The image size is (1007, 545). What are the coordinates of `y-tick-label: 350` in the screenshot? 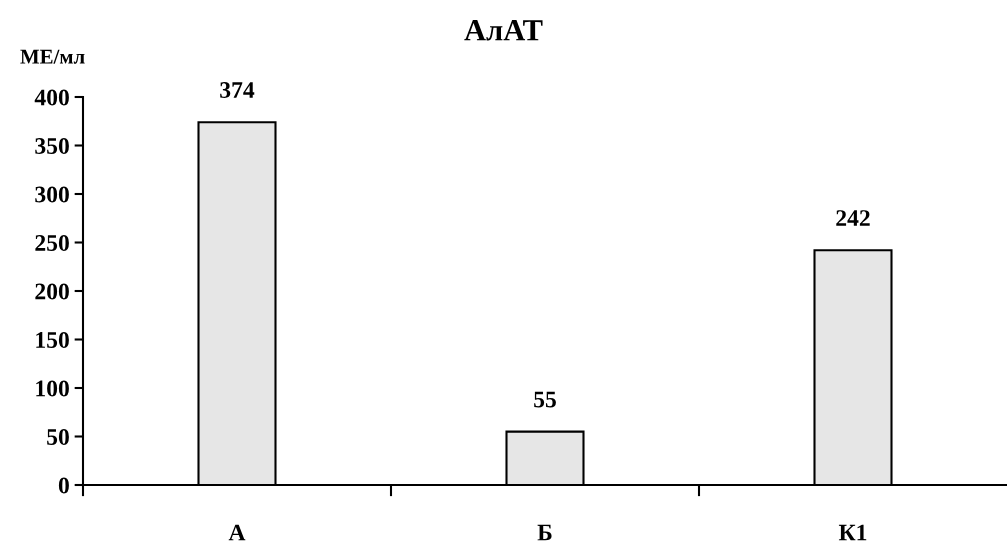 It's located at (52, 145).